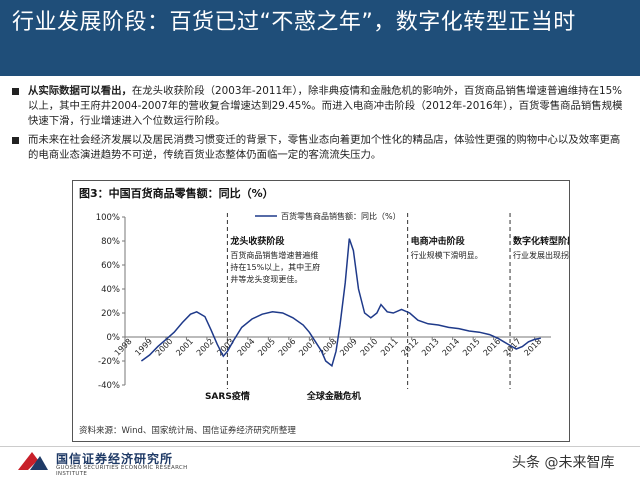  What do you see at coordinates (110, 242) in the screenshot?
I see `y-tick-label: 80%` at bounding box center [110, 242].